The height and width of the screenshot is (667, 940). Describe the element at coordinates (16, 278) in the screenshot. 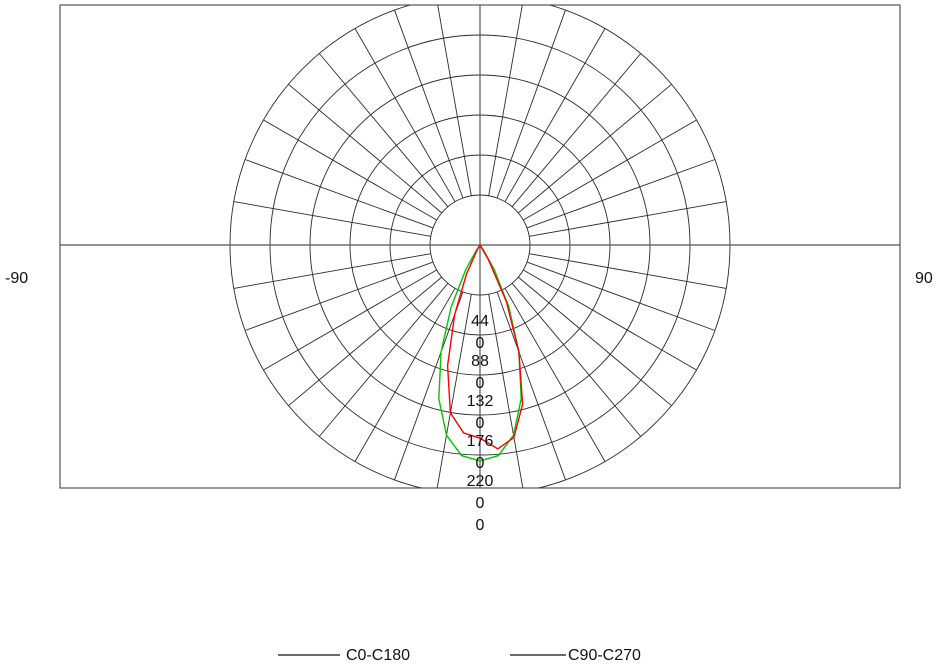

I see `angle-label-left: -90` at that location.